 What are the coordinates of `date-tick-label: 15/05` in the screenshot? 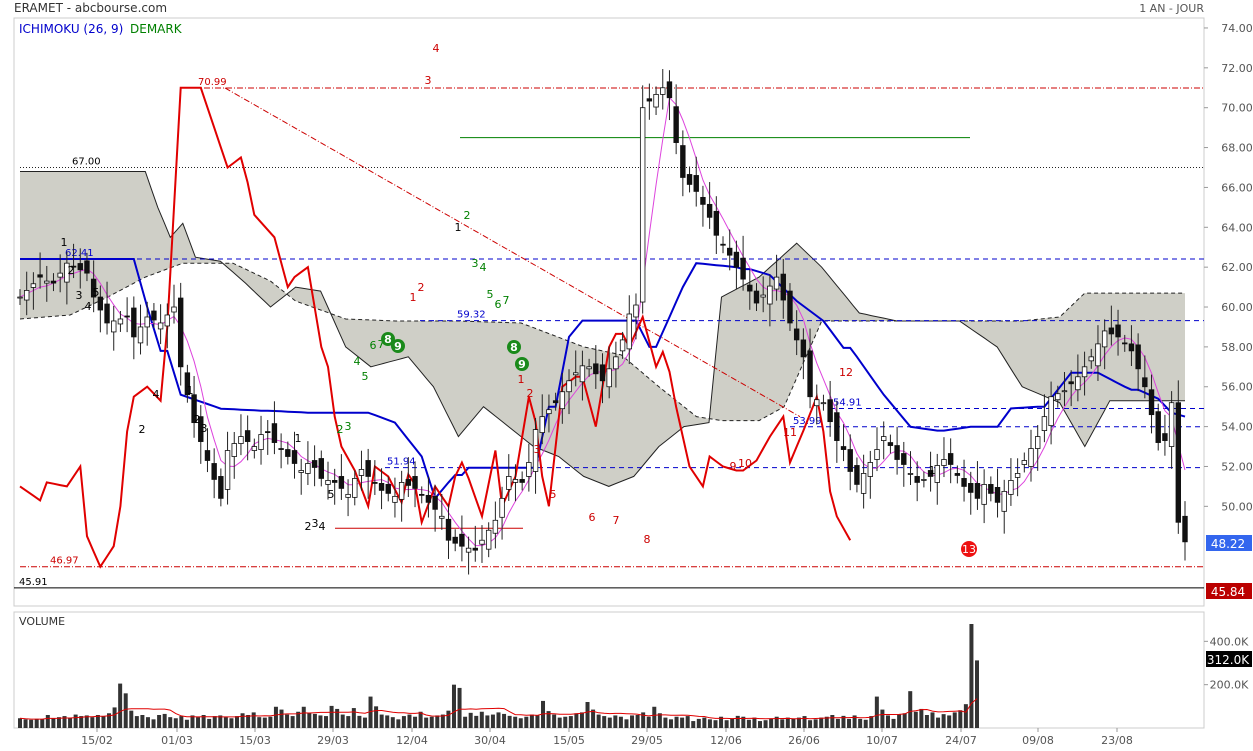 It's located at (569, 740).